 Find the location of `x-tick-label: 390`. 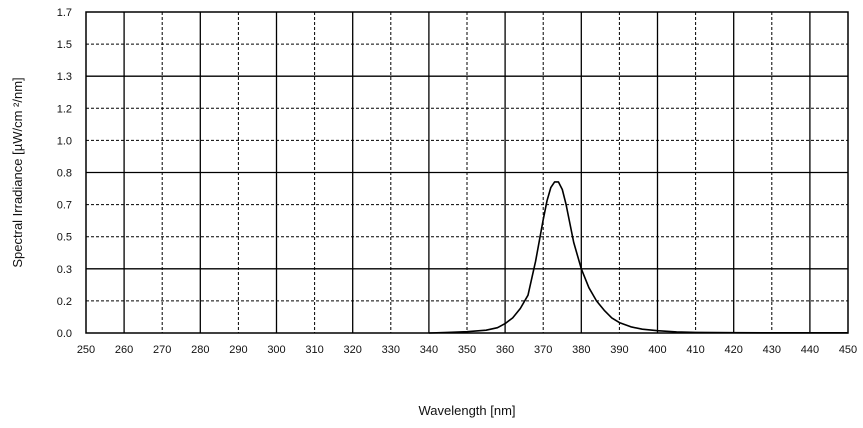

x-tick-label: 390 is located at coordinates (619, 350).